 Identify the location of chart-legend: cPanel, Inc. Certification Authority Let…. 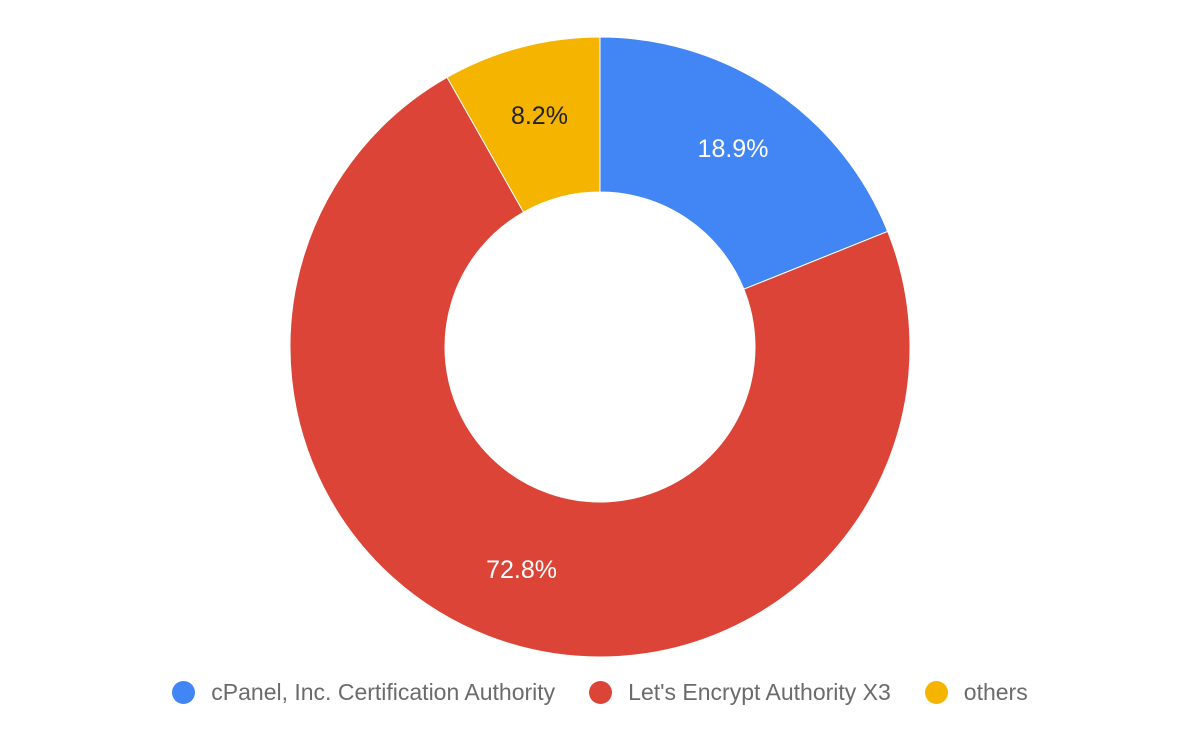
(600, 692).